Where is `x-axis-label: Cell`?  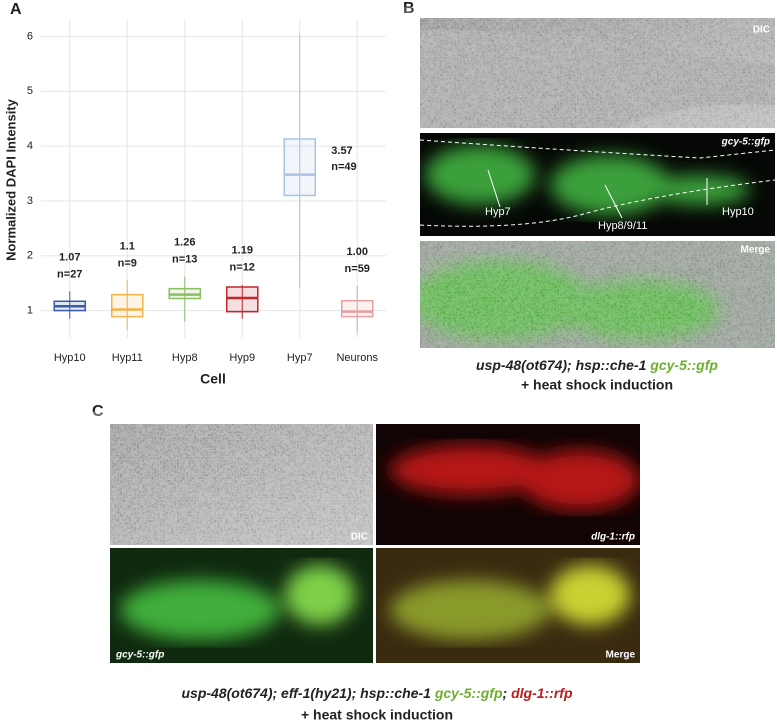 x-axis-label: Cell is located at coordinates (213, 379).